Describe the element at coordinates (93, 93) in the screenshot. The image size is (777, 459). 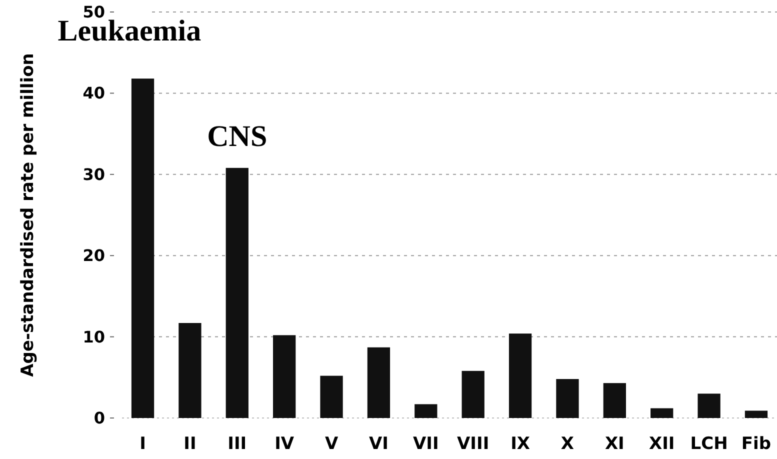
I see `y-tick-label: 40` at that location.